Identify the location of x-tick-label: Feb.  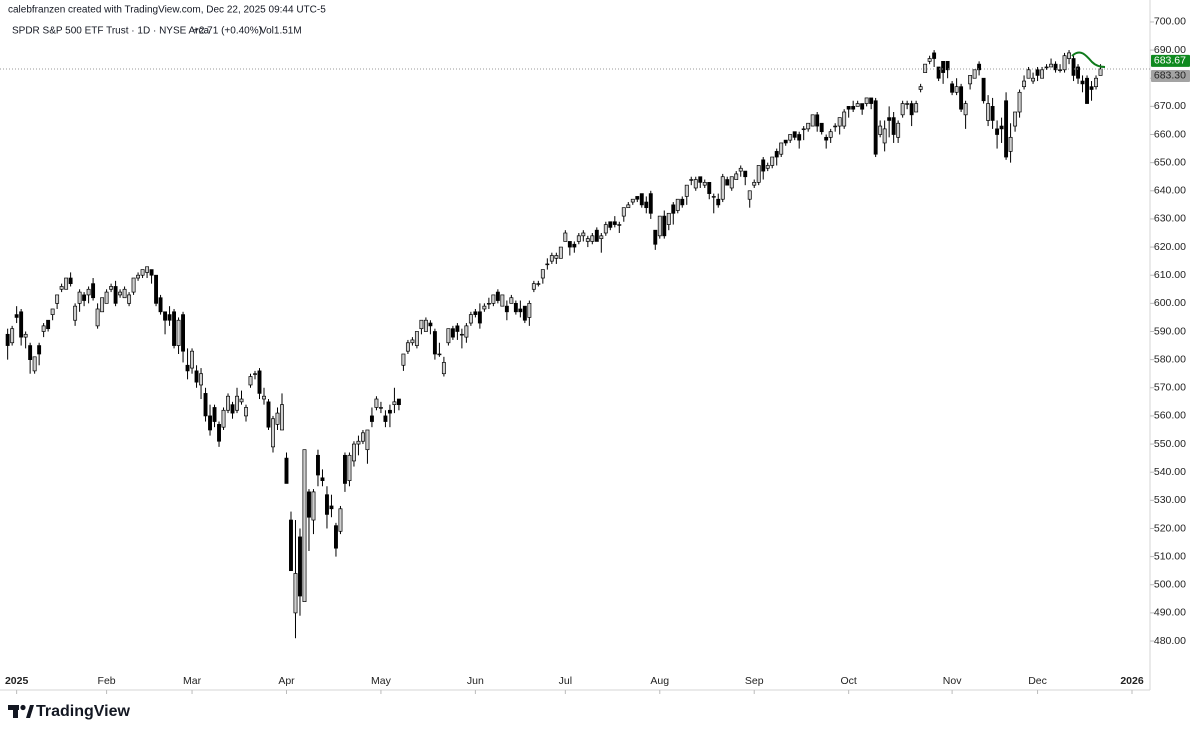
(107, 681).